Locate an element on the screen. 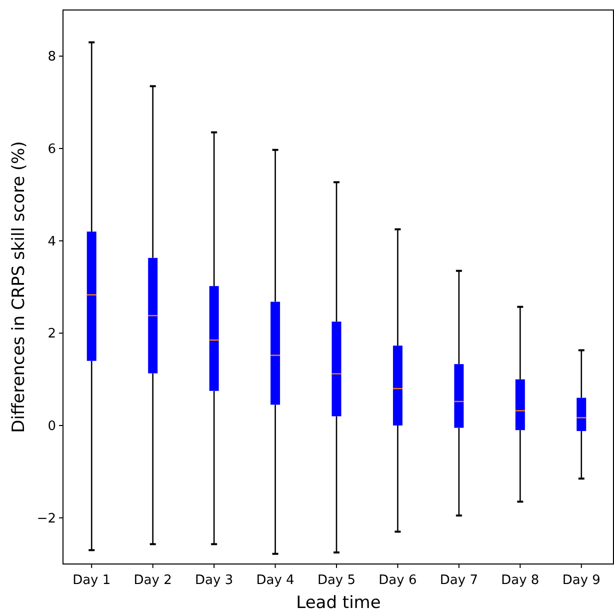 The height and width of the screenshot is (614, 614). x-tick-label: Day 2 is located at coordinates (153, 580).